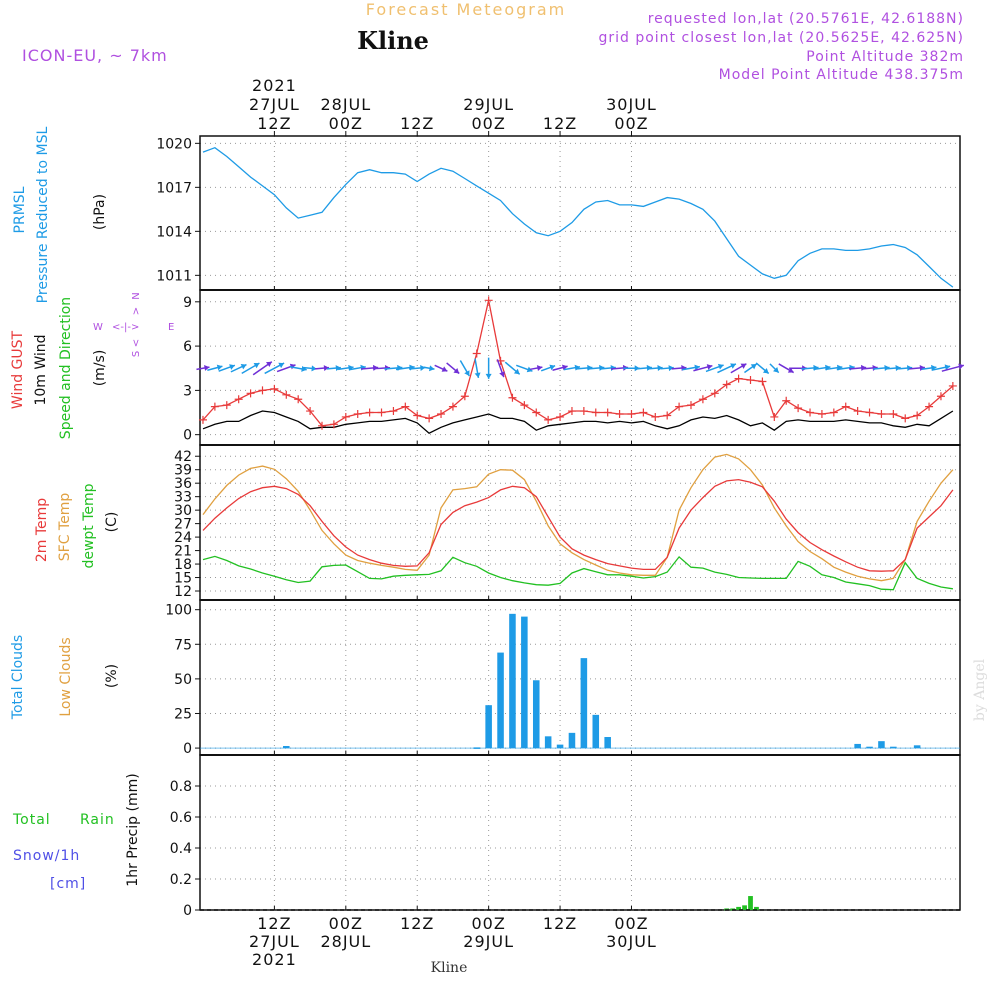  What do you see at coordinates (31, 820) in the screenshot?
I see `total-label: Total` at bounding box center [31, 820].